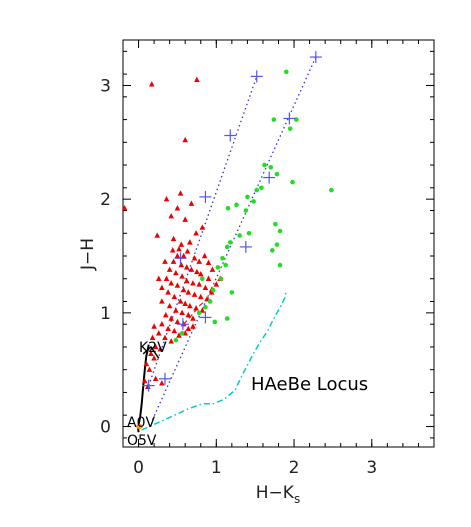  I want to click on y-tick-label: 1, so click(105, 314).